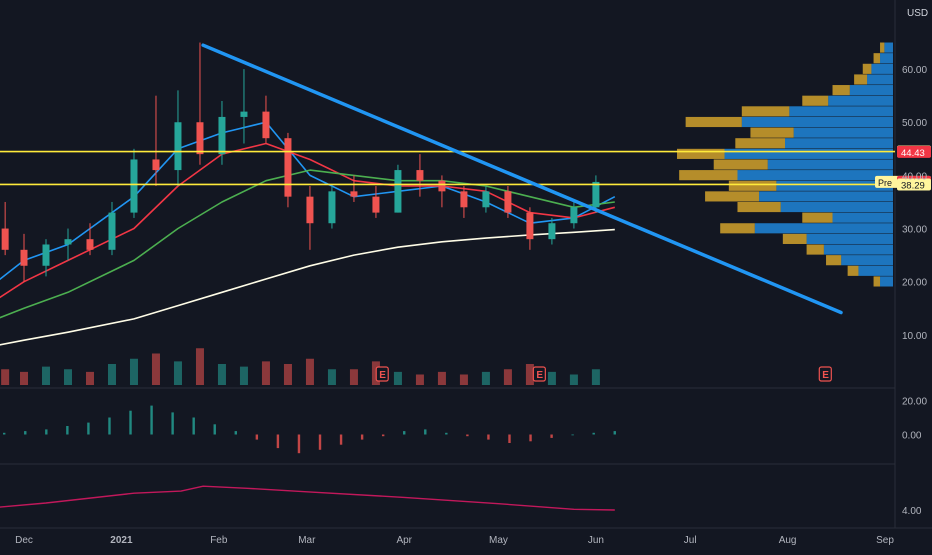 The height and width of the screenshot is (555, 932). Describe the element at coordinates (300, 366) in the screenshot. I see `volume-bars` at that location.